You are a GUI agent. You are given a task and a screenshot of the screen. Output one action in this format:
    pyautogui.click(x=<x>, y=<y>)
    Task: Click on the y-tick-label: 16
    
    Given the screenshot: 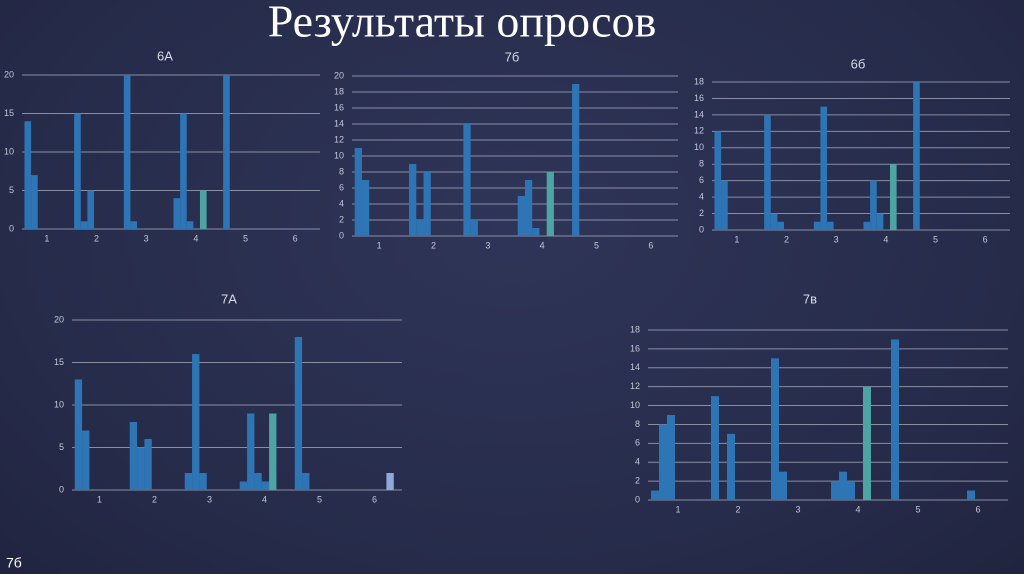 What is the action you would take?
    pyautogui.click(x=635, y=348)
    